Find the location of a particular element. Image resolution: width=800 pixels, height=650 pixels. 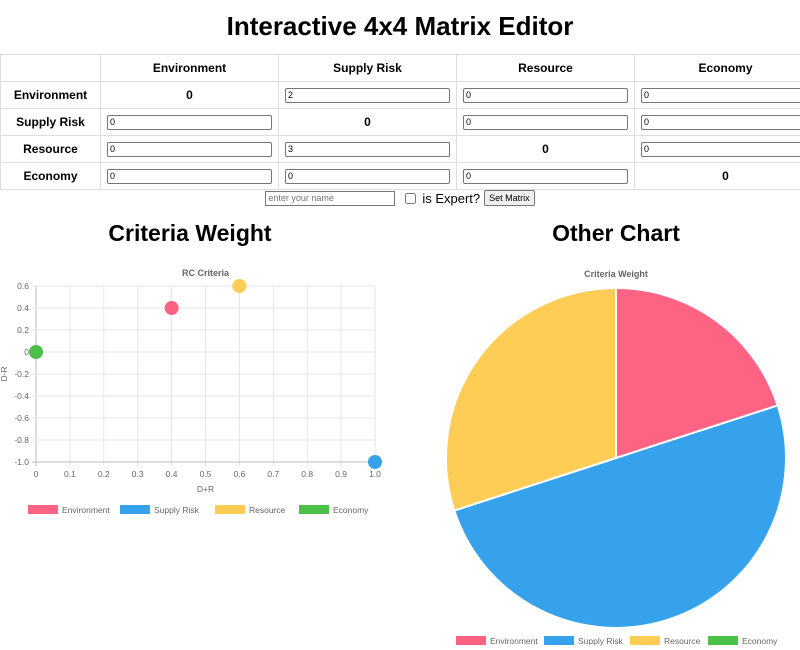

scatter-point-supply-risk is located at coordinates (375, 462).